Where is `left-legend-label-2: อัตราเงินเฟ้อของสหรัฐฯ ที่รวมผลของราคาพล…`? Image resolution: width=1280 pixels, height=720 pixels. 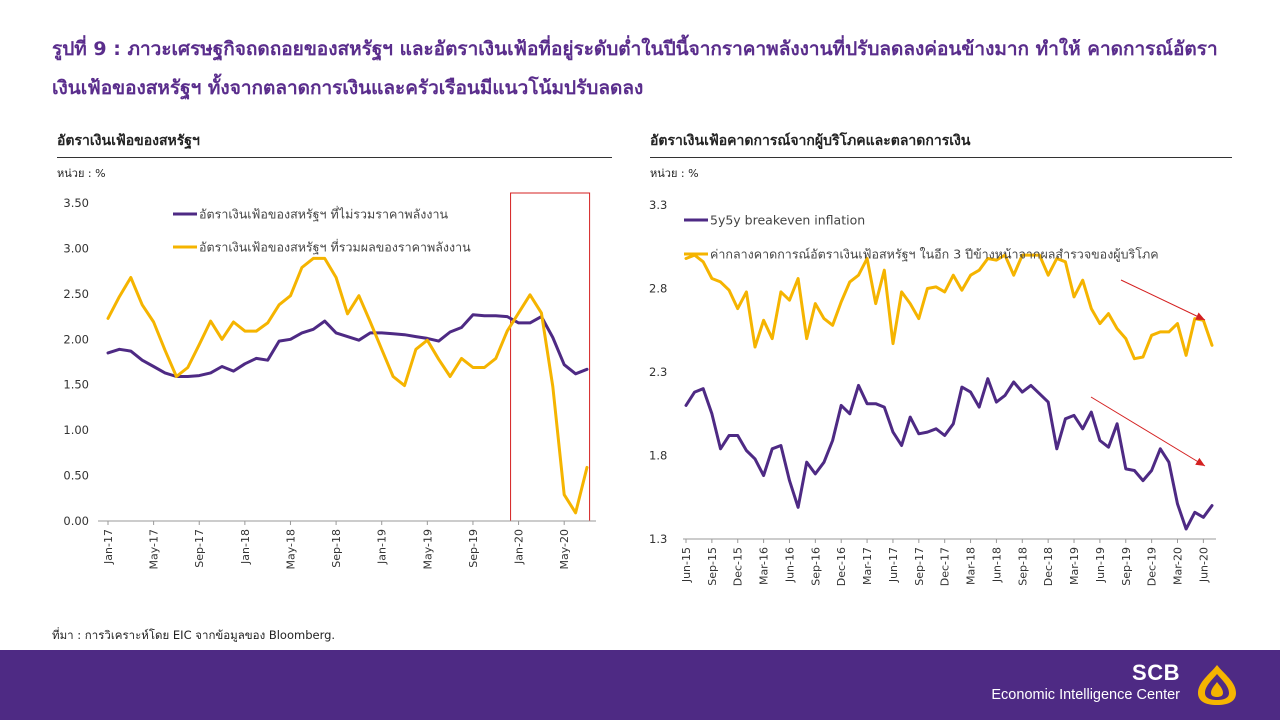 left-legend-label-2: อัตราเงินเฟ้อของสหรัฐฯ ที่รวมผลของราคาพล… is located at coordinates (335, 247).